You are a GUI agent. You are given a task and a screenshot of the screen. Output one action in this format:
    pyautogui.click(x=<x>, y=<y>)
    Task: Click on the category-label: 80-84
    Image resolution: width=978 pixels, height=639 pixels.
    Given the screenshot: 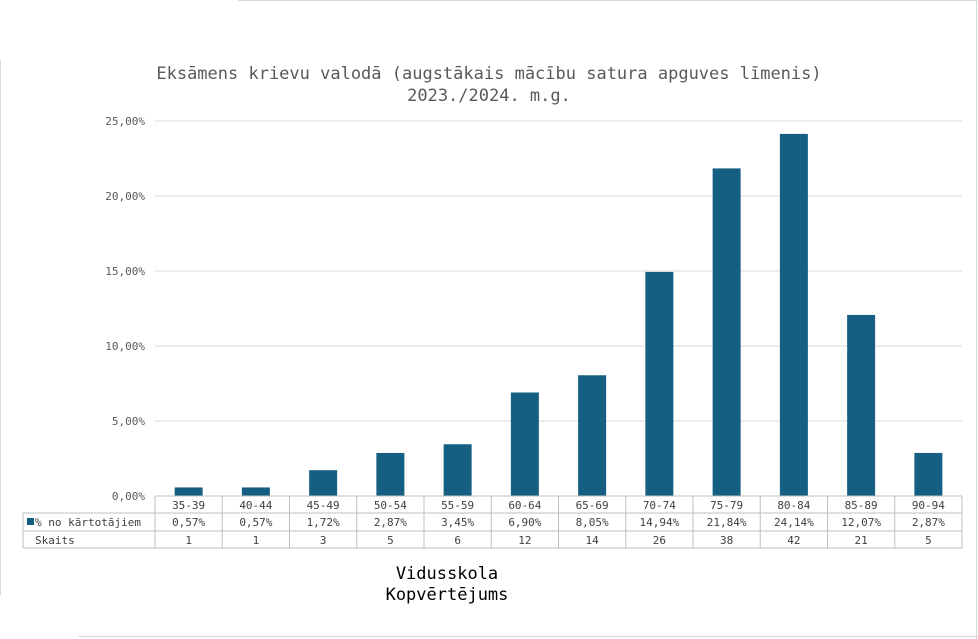 What is the action you would take?
    pyautogui.click(x=793, y=505)
    